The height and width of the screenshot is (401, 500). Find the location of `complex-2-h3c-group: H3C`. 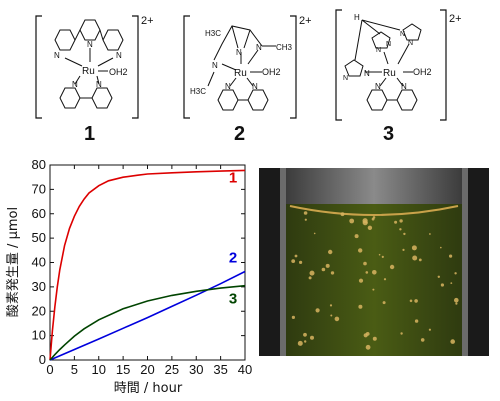

complex-2-h3c-group: H3C is located at coordinates (198, 91).